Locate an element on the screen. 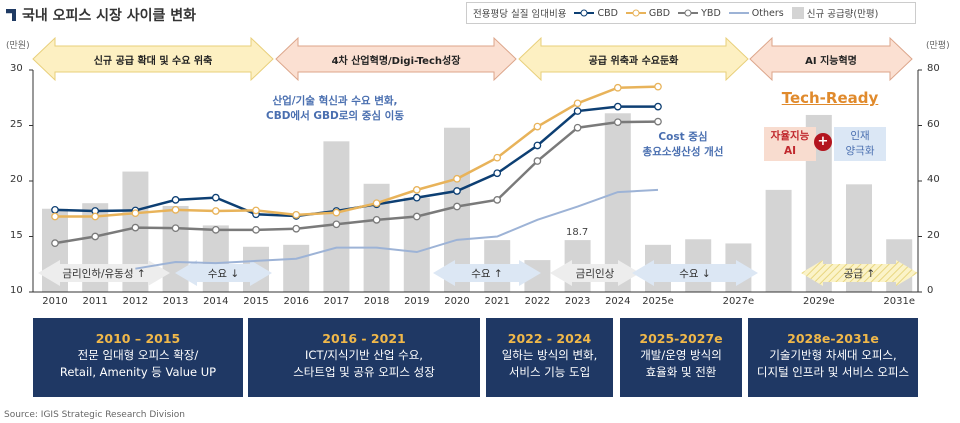 This screenshot has width=960, height=423. right-tick-label: 40 is located at coordinates (933, 179).